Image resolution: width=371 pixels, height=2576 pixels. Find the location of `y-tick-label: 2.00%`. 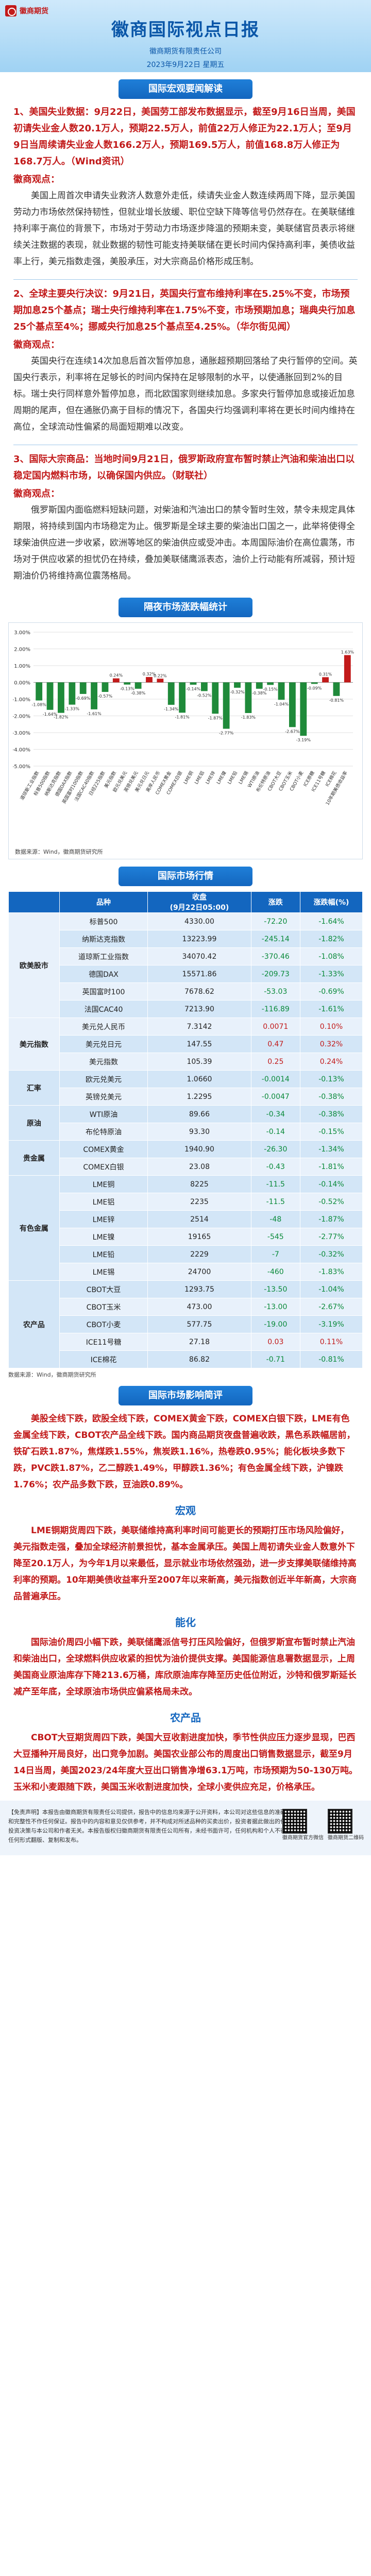

y-tick-label: 2.00% is located at coordinates (22, 650).